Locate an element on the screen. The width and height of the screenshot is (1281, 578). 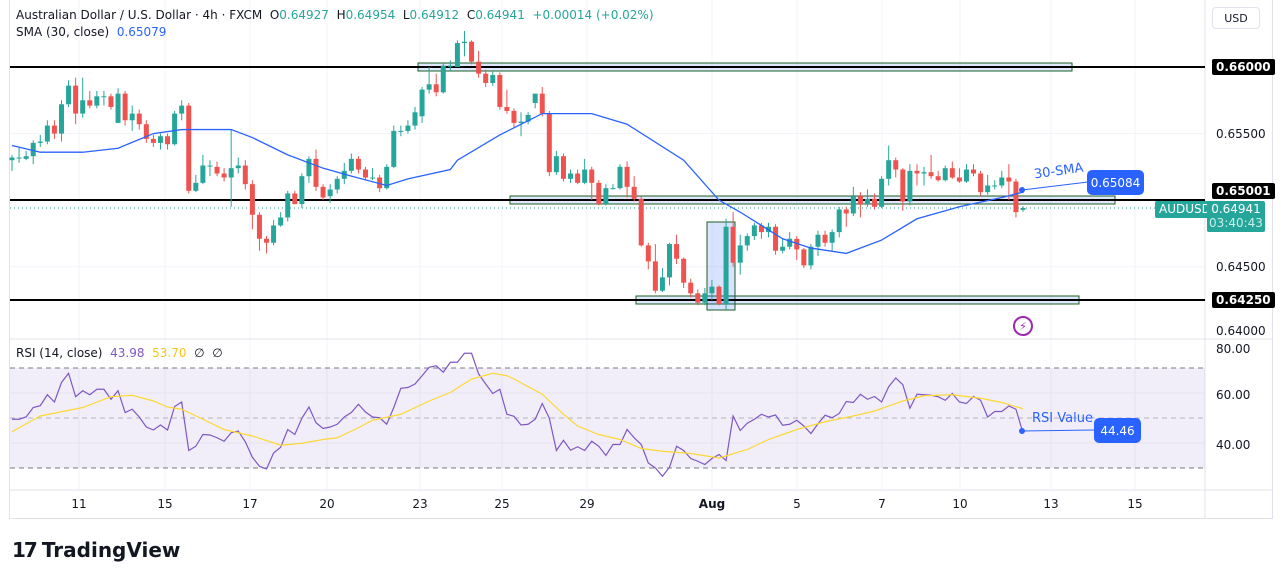
x-tick: 23 is located at coordinates (420, 504).